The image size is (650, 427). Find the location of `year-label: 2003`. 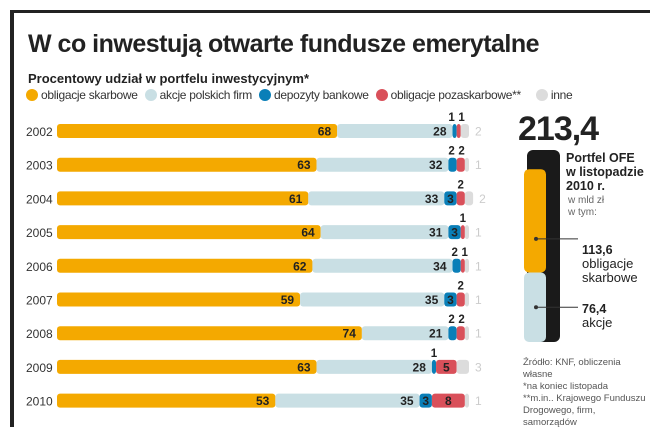

year-label: 2003 is located at coordinates (39, 166).